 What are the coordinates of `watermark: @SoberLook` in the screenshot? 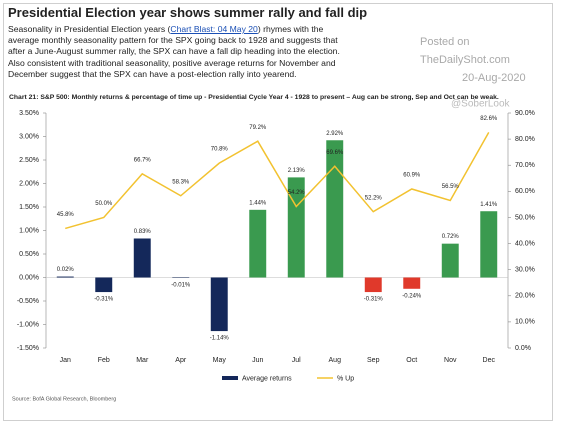 It's located at (481, 104).